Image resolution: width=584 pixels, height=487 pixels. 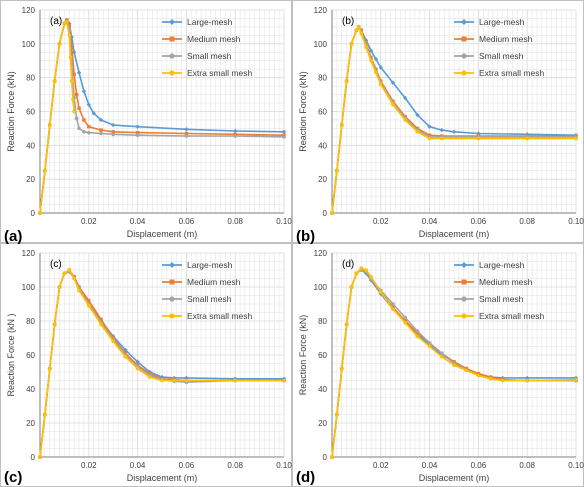 What do you see at coordinates (235, 465) in the screenshot?
I see `x-tick-label: 0.08` at bounding box center [235, 465].